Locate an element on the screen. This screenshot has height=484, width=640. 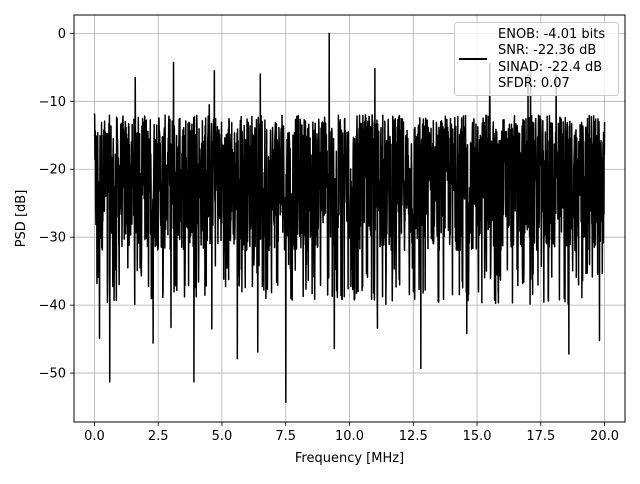
legend-box is located at coordinates (536, 59).